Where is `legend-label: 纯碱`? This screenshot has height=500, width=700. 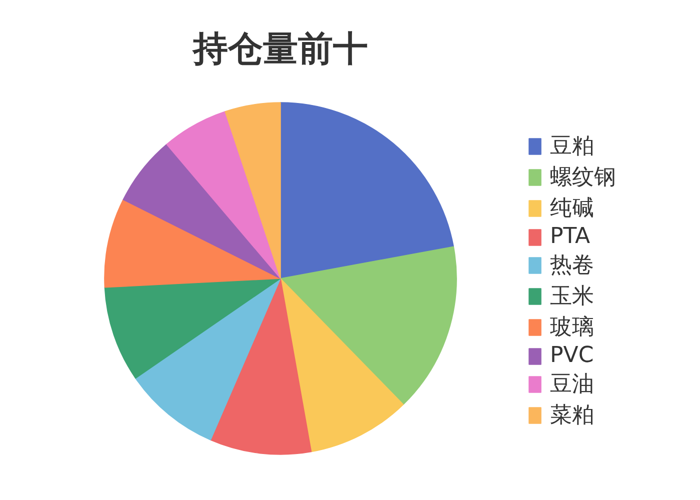 legend-label: 纯碱 is located at coordinates (572, 209).